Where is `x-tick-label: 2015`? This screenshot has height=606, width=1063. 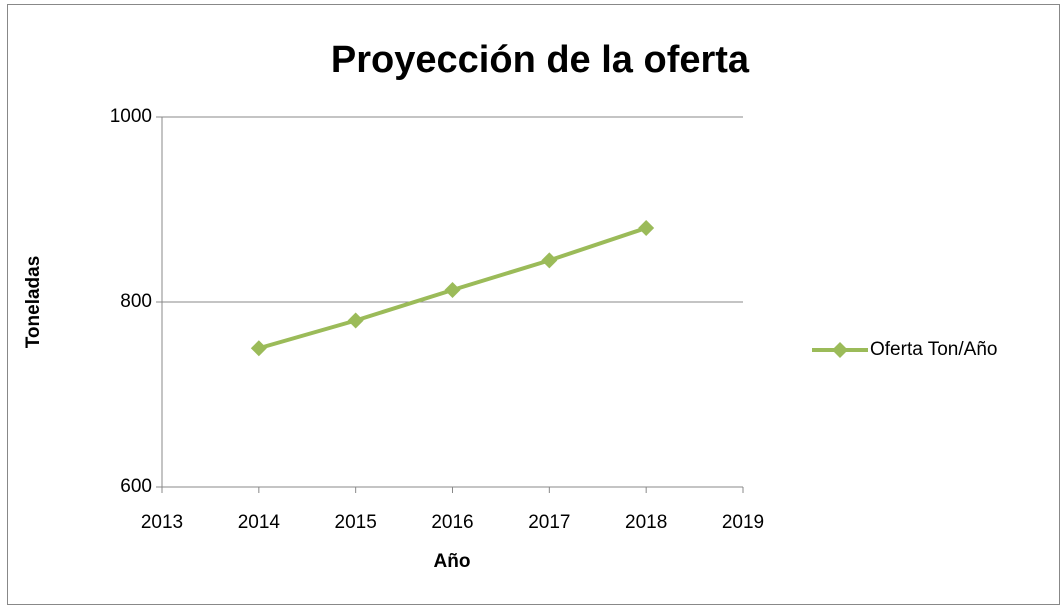 x-tick-label: 2015 is located at coordinates (356, 522).